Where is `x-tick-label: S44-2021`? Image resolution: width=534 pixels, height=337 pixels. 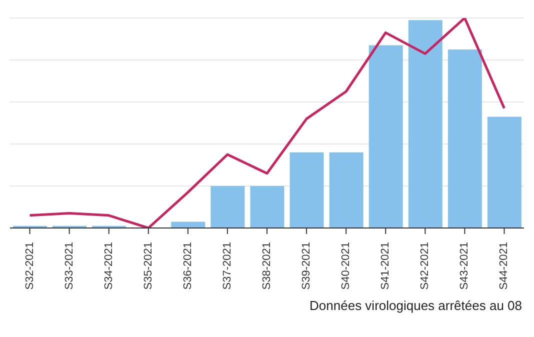
x-tick-label: S44-2021 is located at coordinates (504, 266).